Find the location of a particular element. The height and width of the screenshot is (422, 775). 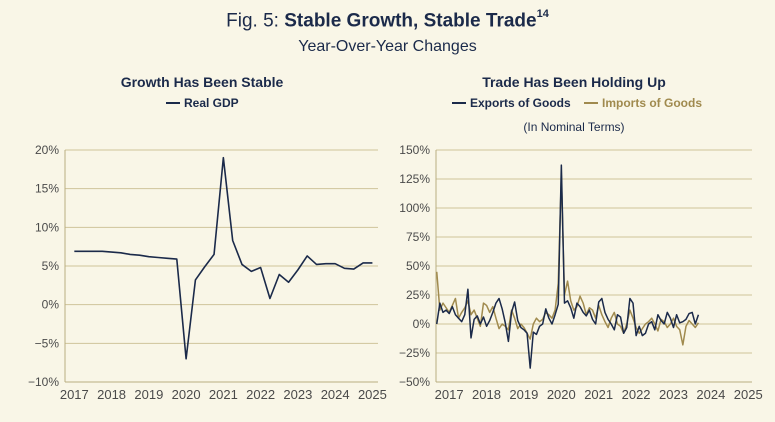

trade-y-tick-labels: −50% −25% 0% 25% 50% 75% 100% 125% 150% is located at coordinates (414, 266).